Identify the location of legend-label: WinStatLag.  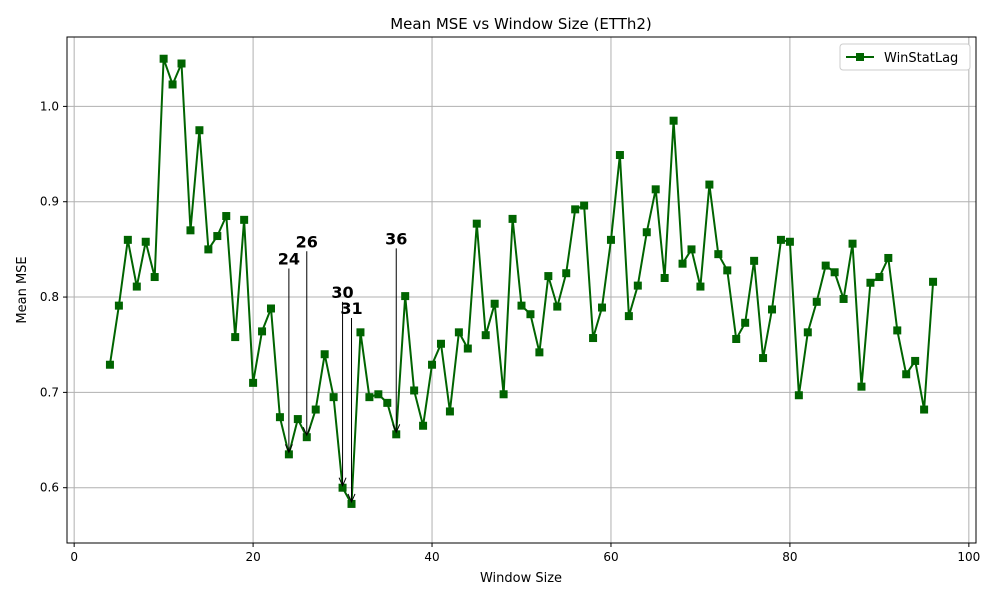
(921, 58).